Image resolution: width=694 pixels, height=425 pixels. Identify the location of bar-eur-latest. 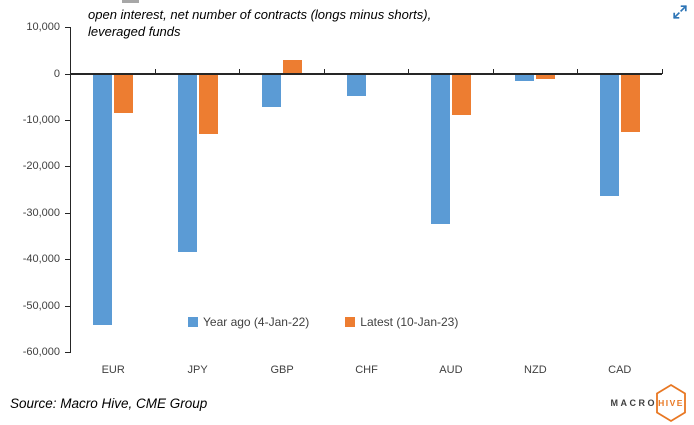
(124, 93).